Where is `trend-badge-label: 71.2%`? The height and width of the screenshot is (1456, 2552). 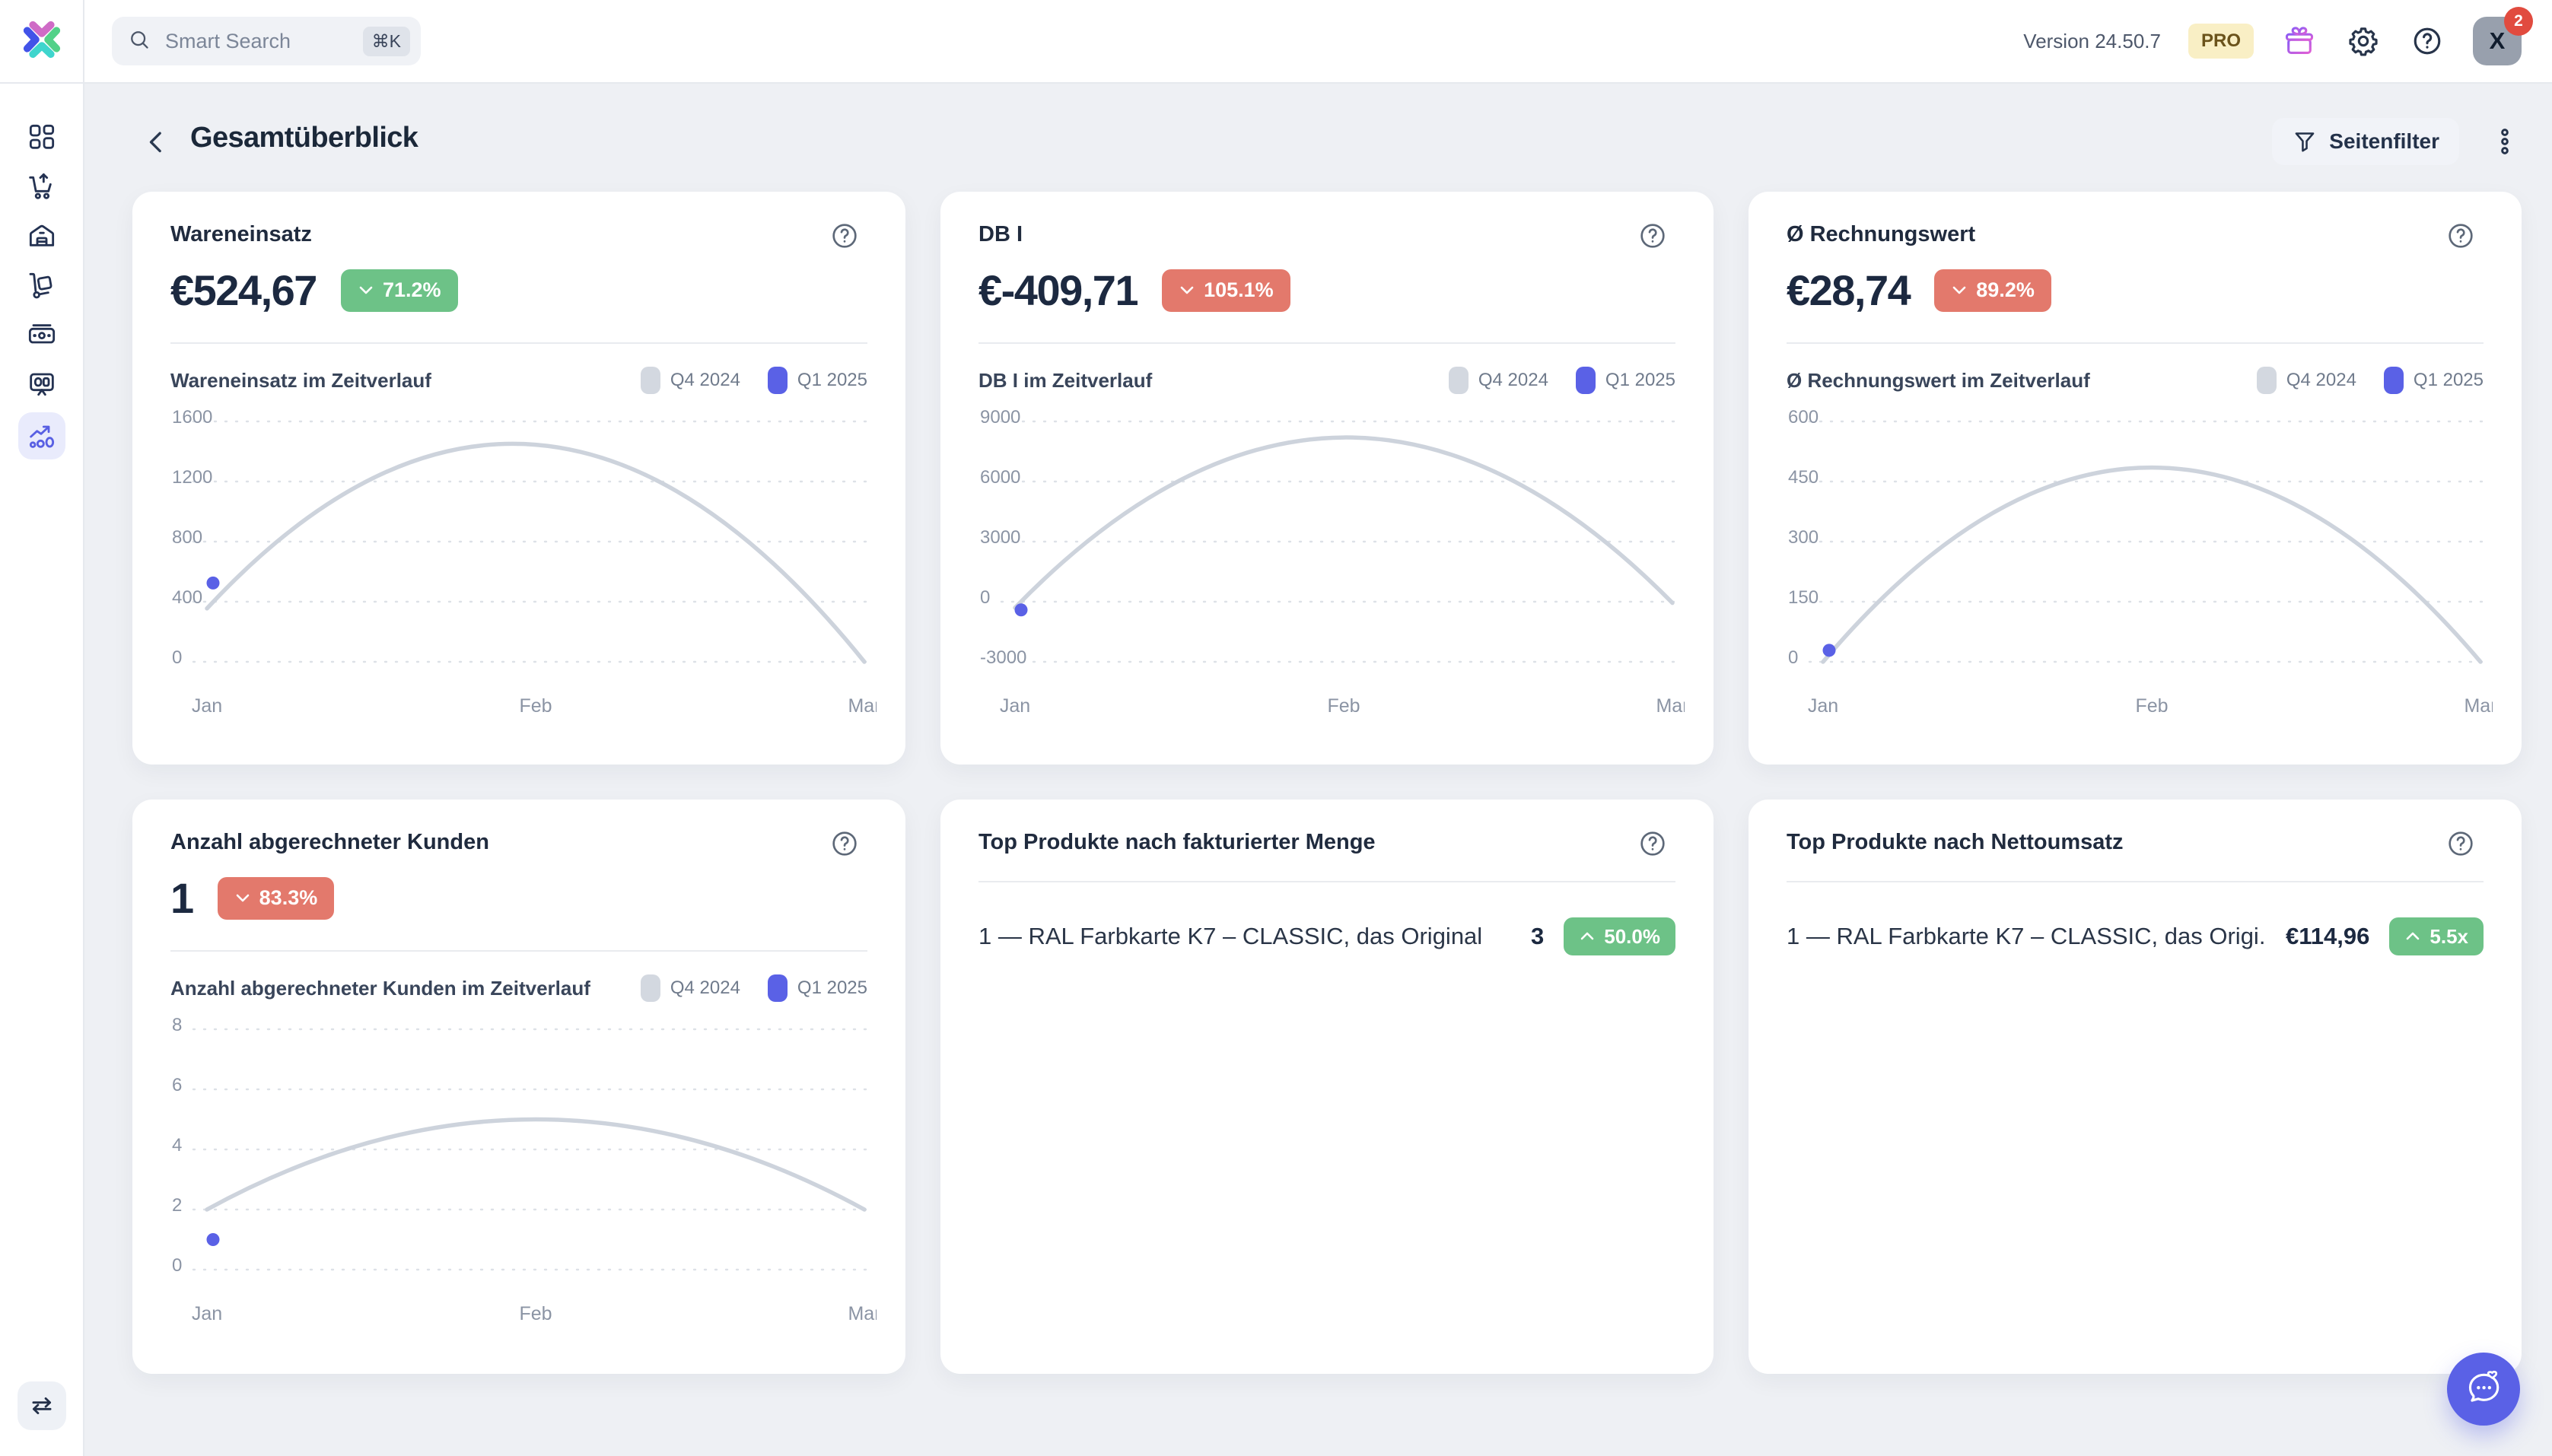
trend-badge-label: 71.2% is located at coordinates (411, 289).